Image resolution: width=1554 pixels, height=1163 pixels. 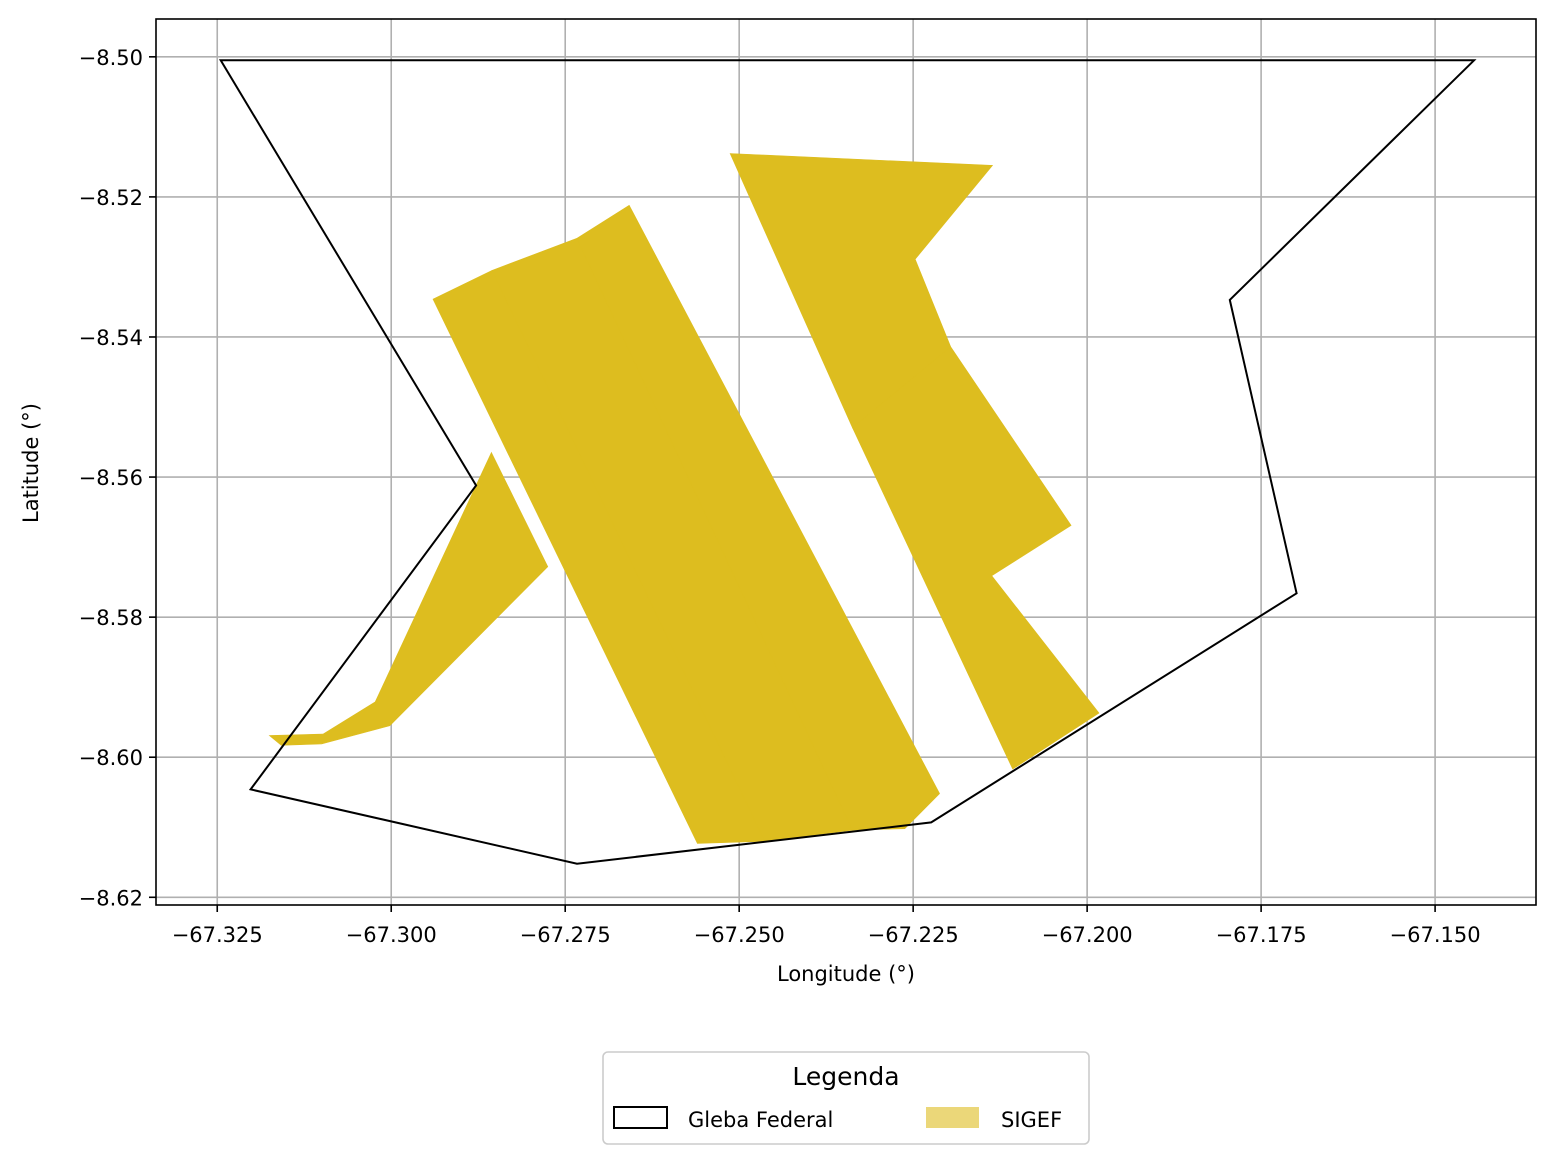 What do you see at coordinates (111, 58) in the screenshot?
I see `y-tick-label: −8.50` at bounding box center [111, 58].